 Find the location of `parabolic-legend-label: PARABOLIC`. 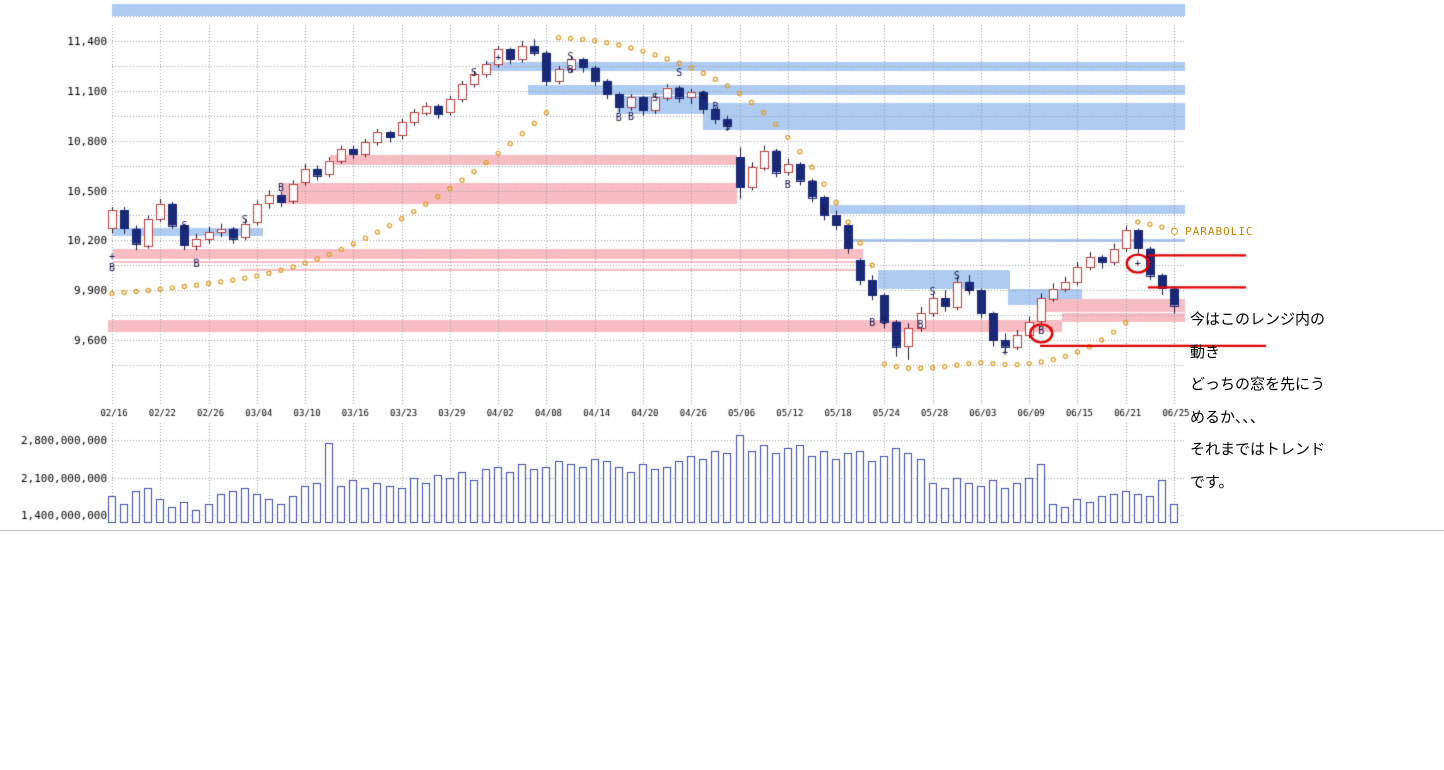

parabolic-legend-label: PARABOLIC is located at coordinates (1219, 231).